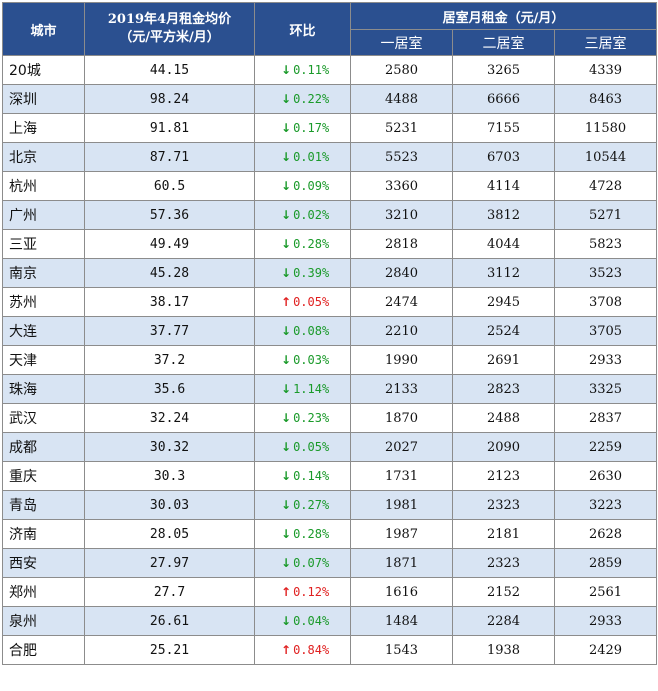 This screenshot has height=691, width=658. What do you see at coordinates (43, 186) in the screenshot?
I see `city-cell: 杭州` at bounding box center [43, 186].